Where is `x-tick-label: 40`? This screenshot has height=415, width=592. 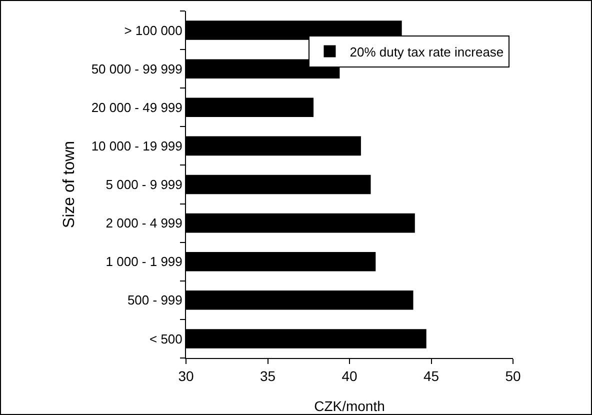 x-tick-label: 40 is located at coordinates (350, 376).